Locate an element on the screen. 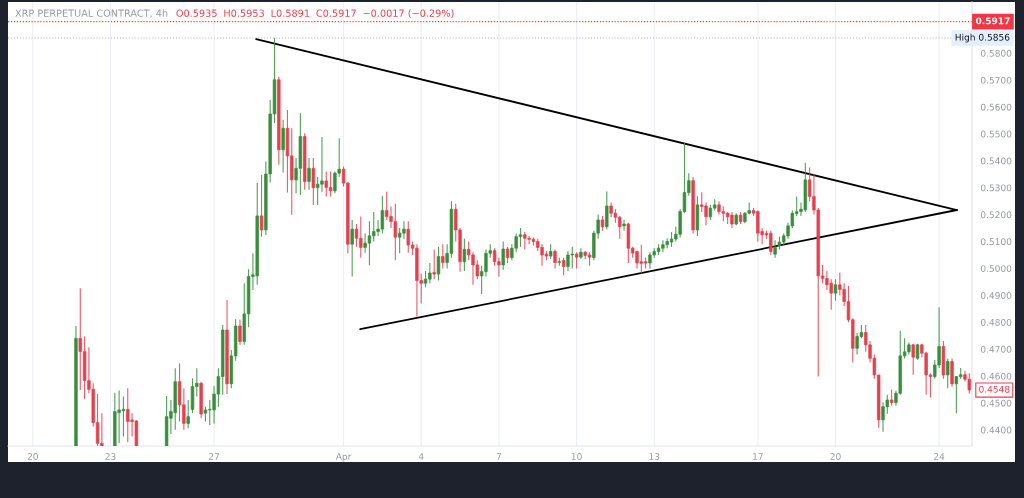 Image resolution: width=1024 pixels, height=498 pixels. annotation: C0.5917 is located at coordinates (336, 13).